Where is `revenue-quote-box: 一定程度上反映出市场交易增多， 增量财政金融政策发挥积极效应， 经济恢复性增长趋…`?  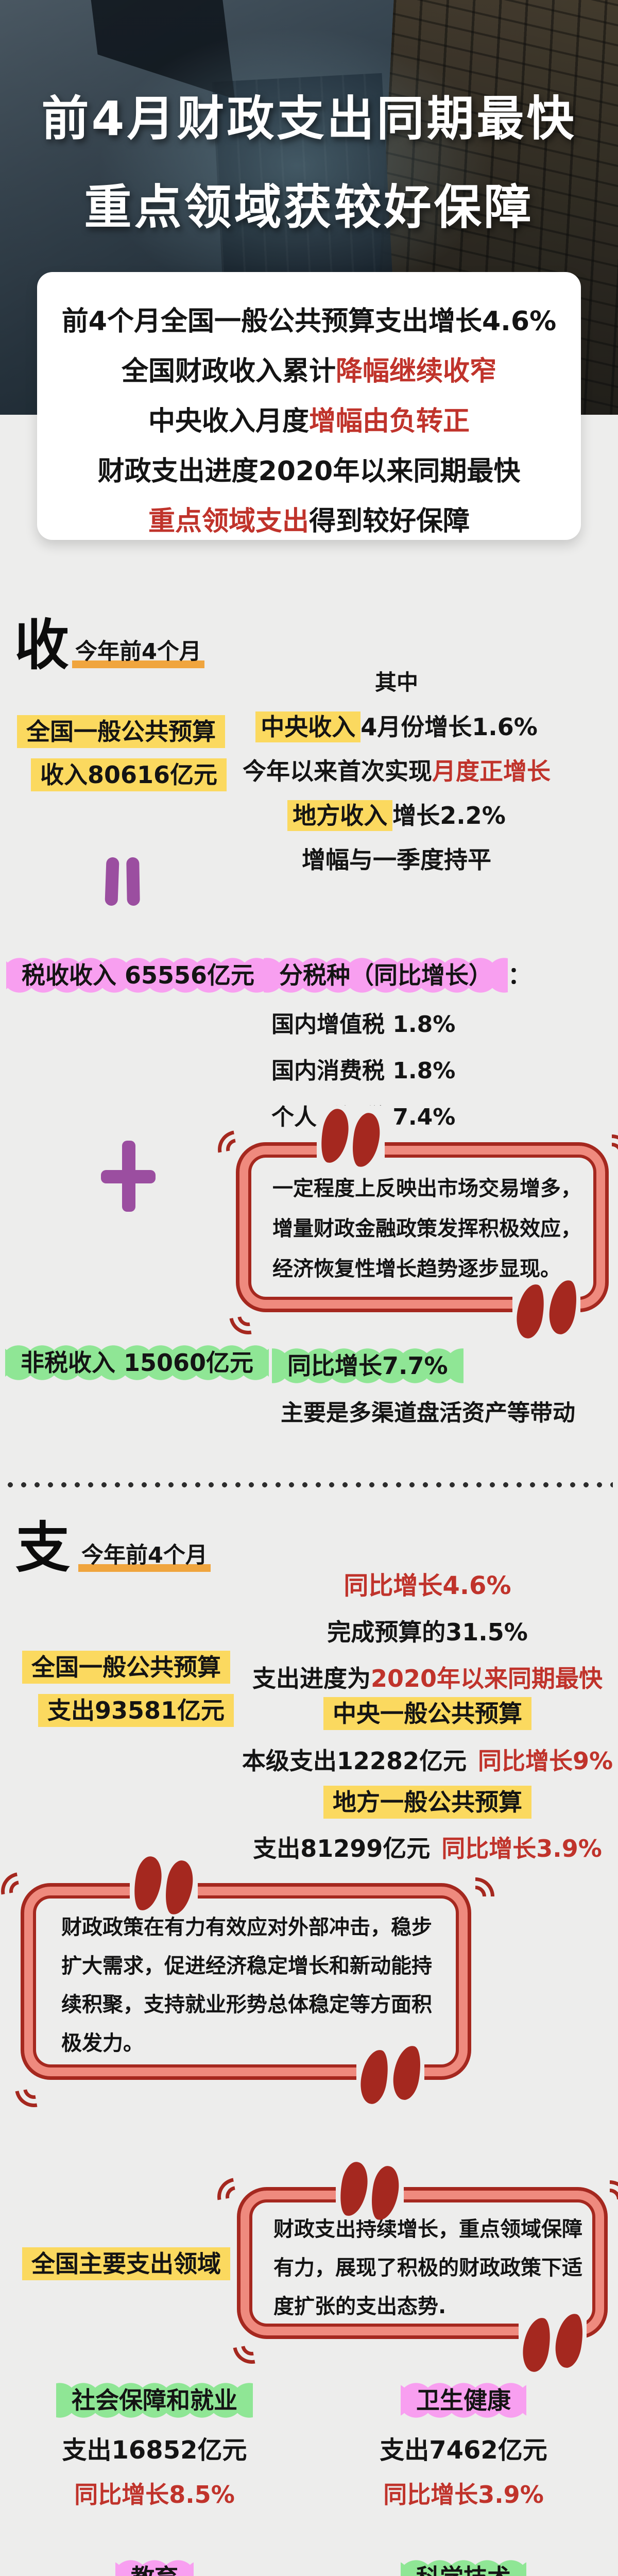 revenue-quote-box: 一定程度上反映出市场交易增多， 增量财政金融政策发挥积极效应， 经济恢复性增长趋… is located at coordinates (423, 1224).